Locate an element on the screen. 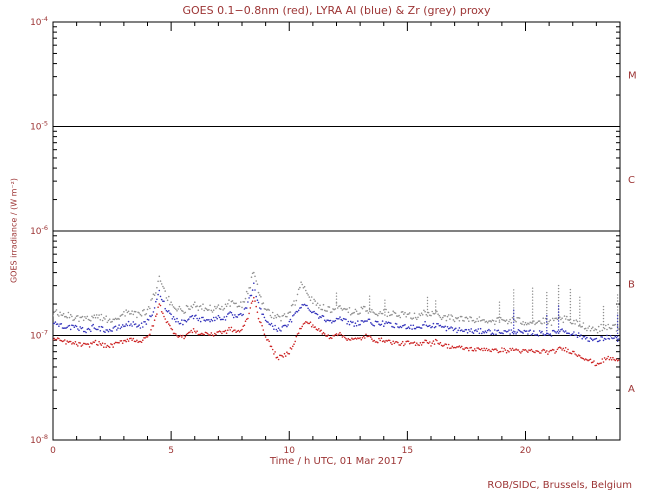  footer-credit: ROB/SIDC, Brussels, Belgium is located at coordinates (559, 485).